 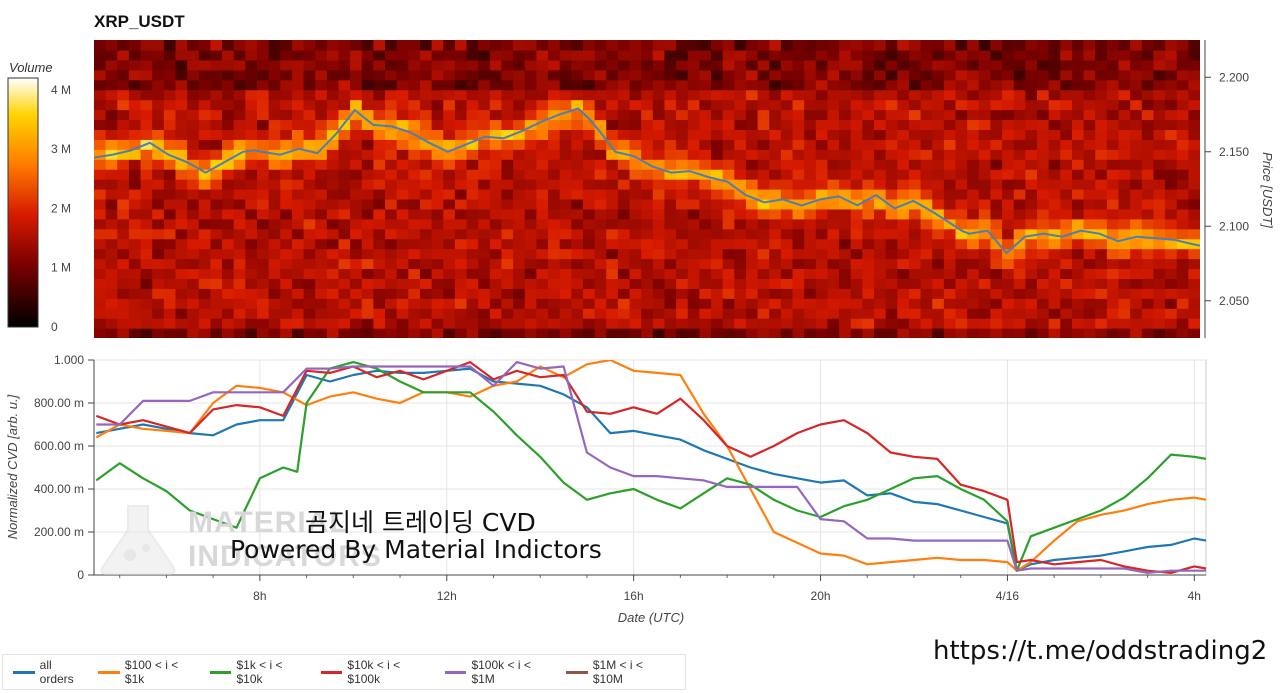 I want to click on channel-link: https://t.me/oddstrading2, so click(x=1100, y=651).